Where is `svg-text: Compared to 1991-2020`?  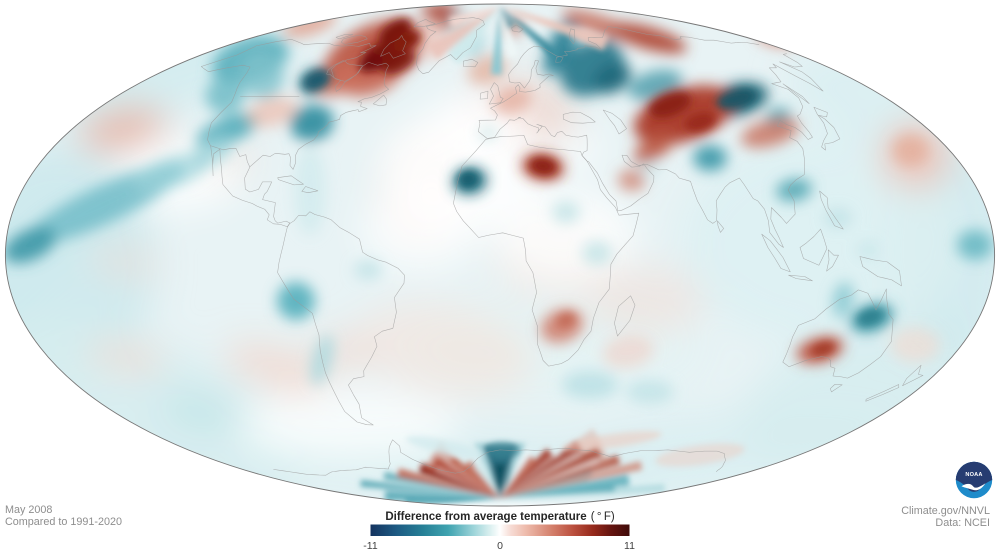 svg-text: Compared to 1991-2020 is located at coordinates (63, 522).